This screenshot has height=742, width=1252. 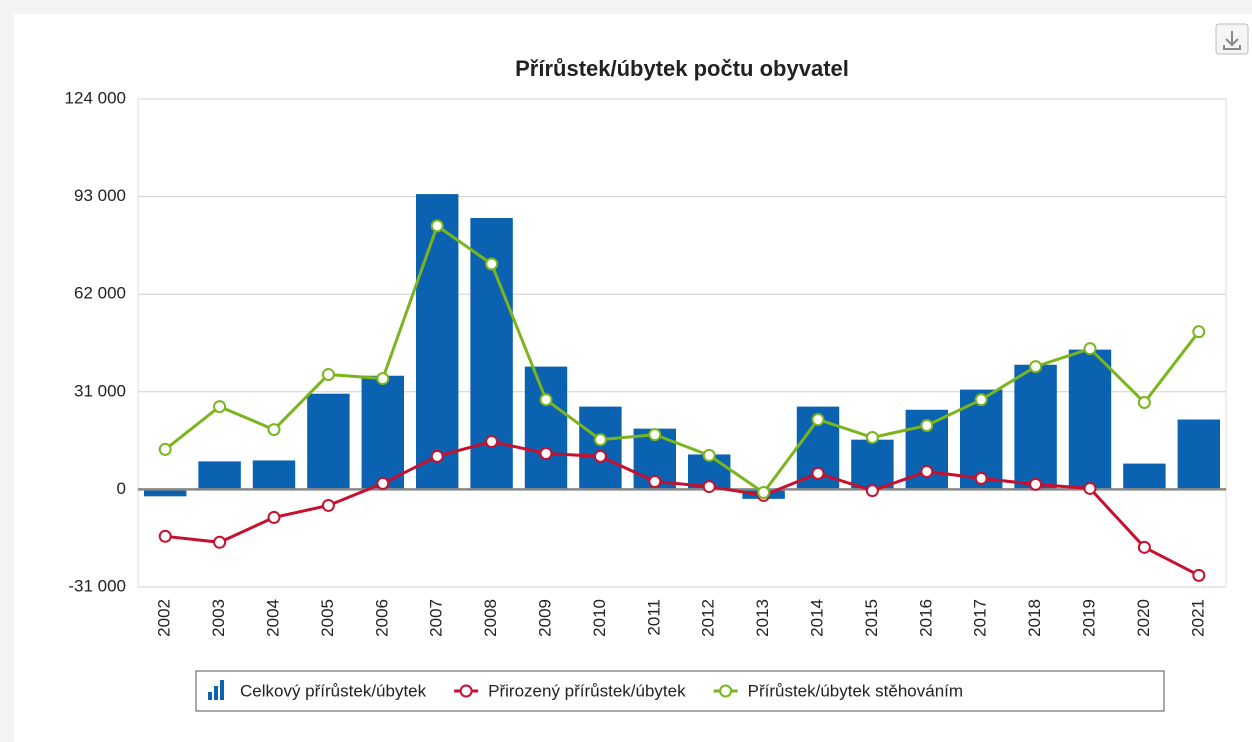 I want to click on x-tick-label: 2004, so click(x=272, y=618).